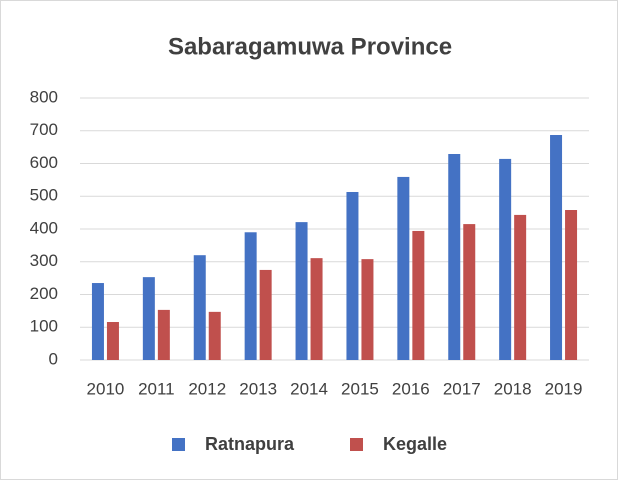 This screenshot has width=618, height=480. What do you see at coordinates (53, 358) in the screenshot?
I see `y-tick-label: 0` at bounding box center [53, 358].